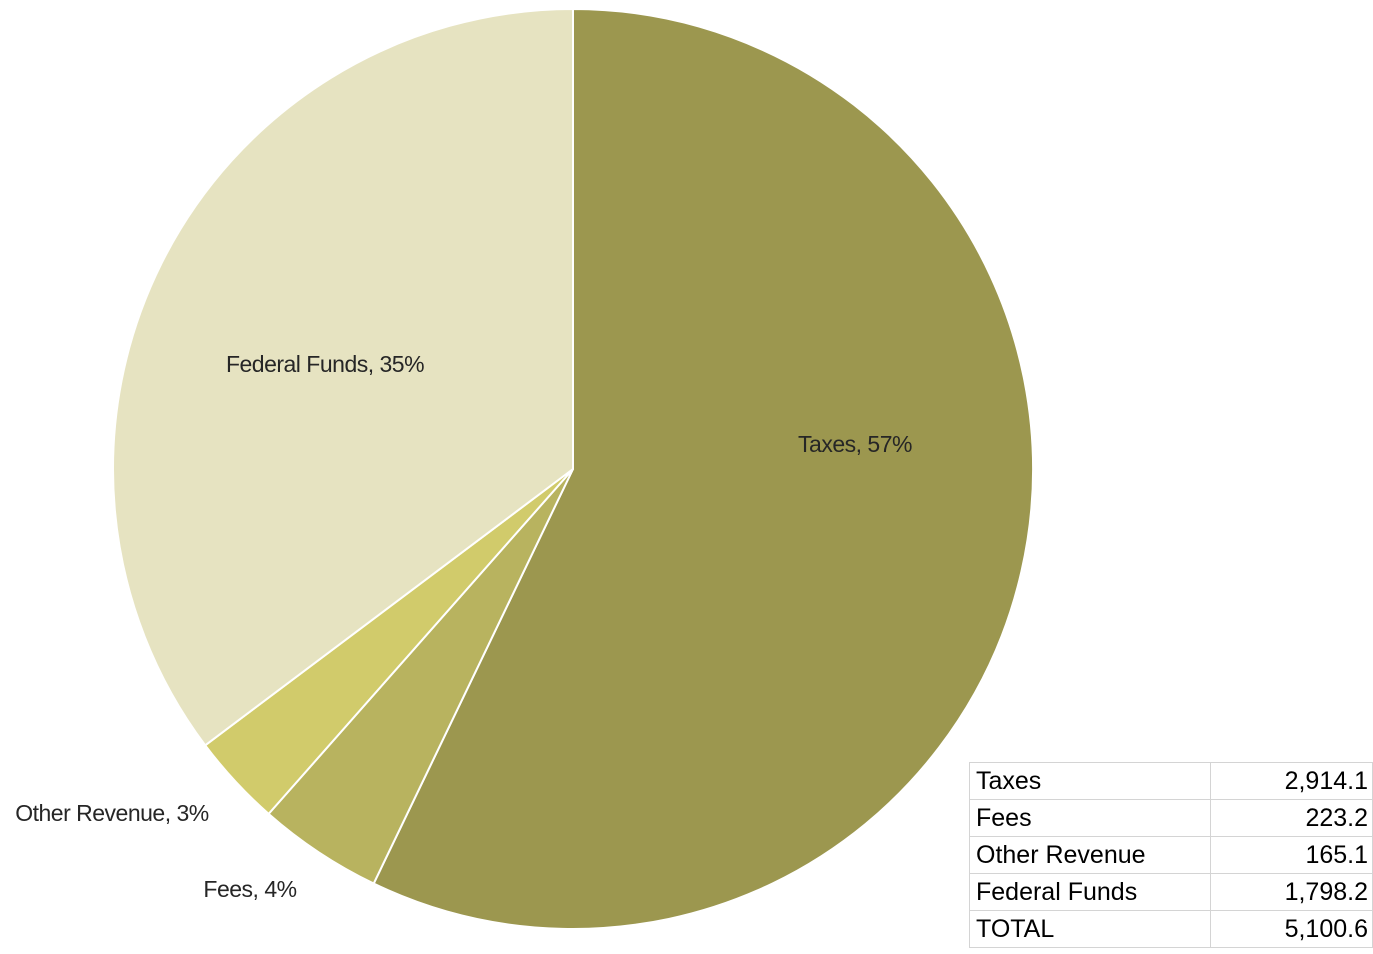  Describe the element at coordinates (855, 444) in the screenshot. I see `slice-label-taxes: Taxes, 57%` at that location.